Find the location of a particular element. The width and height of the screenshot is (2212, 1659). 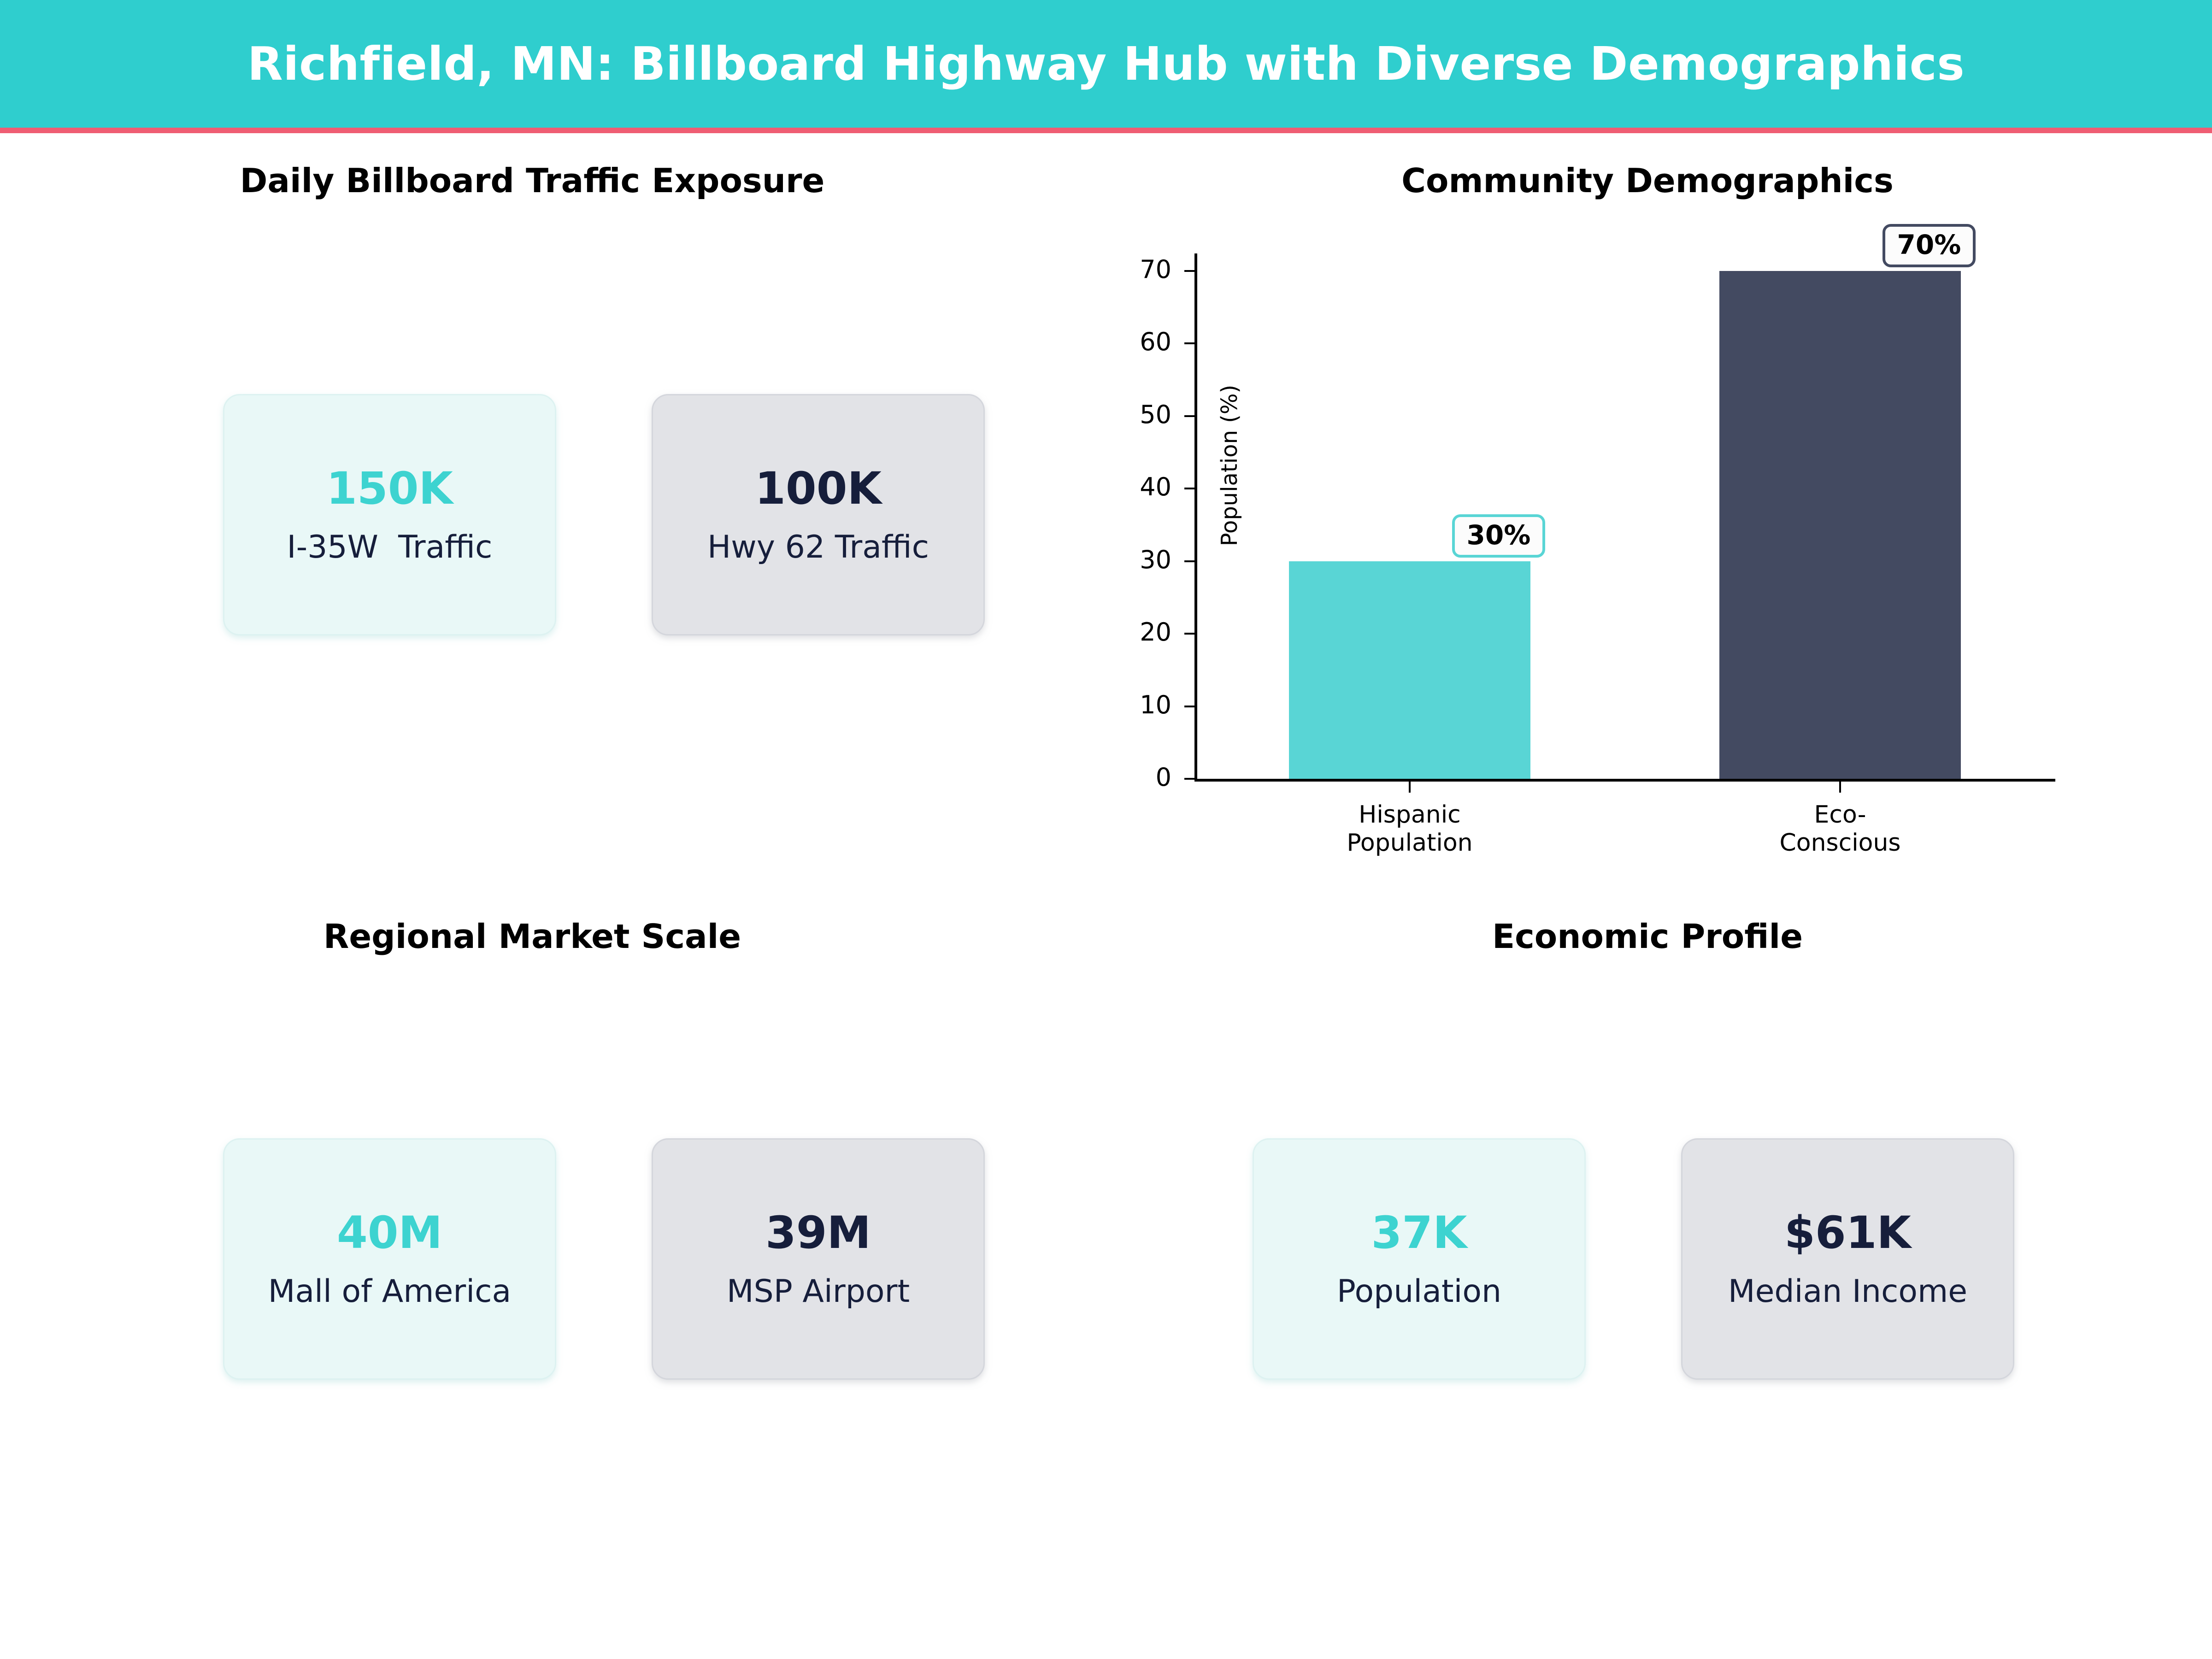

kpi-label: Hwy 62 Traffic is located at coordinates (818, 547).